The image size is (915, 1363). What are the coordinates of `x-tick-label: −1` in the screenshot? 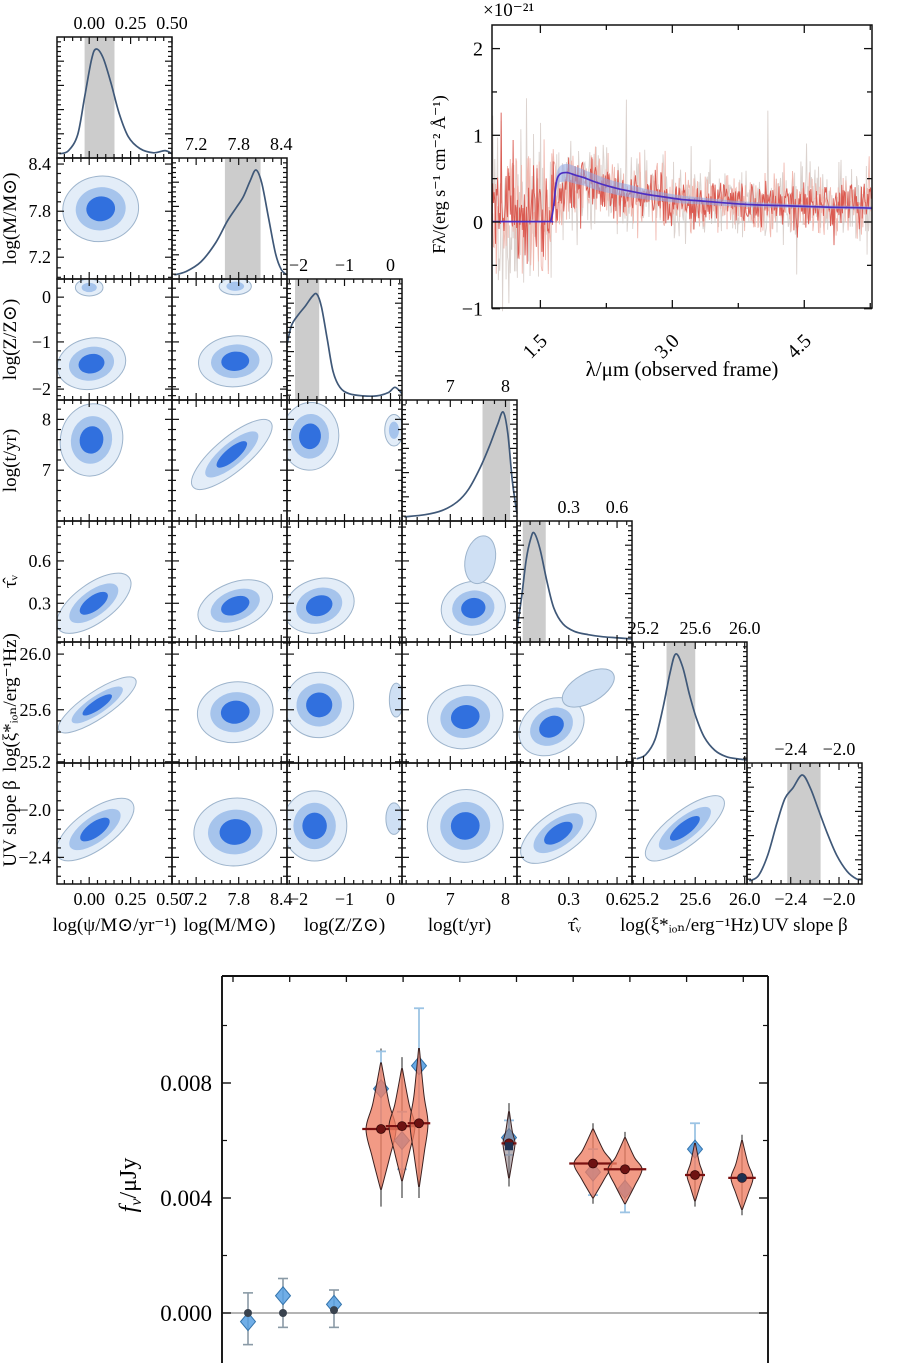 It's located at (344, 899).